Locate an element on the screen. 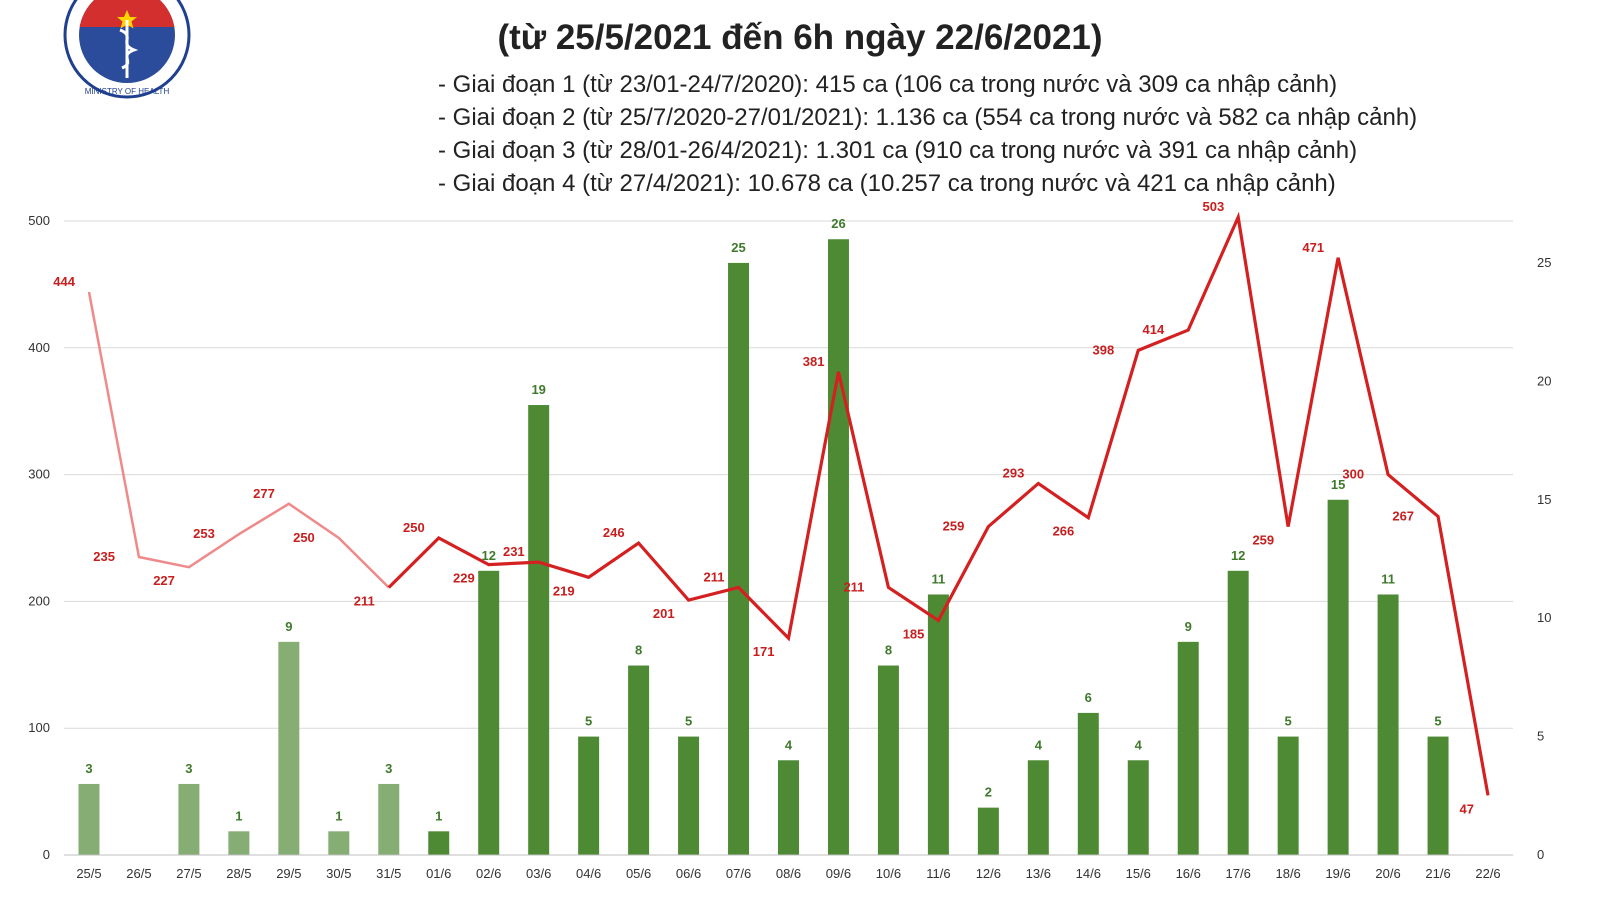 The height and width of the screenshot is (899, 1600). x-tick-label: 12/6 is located at coordinates (988, 873).